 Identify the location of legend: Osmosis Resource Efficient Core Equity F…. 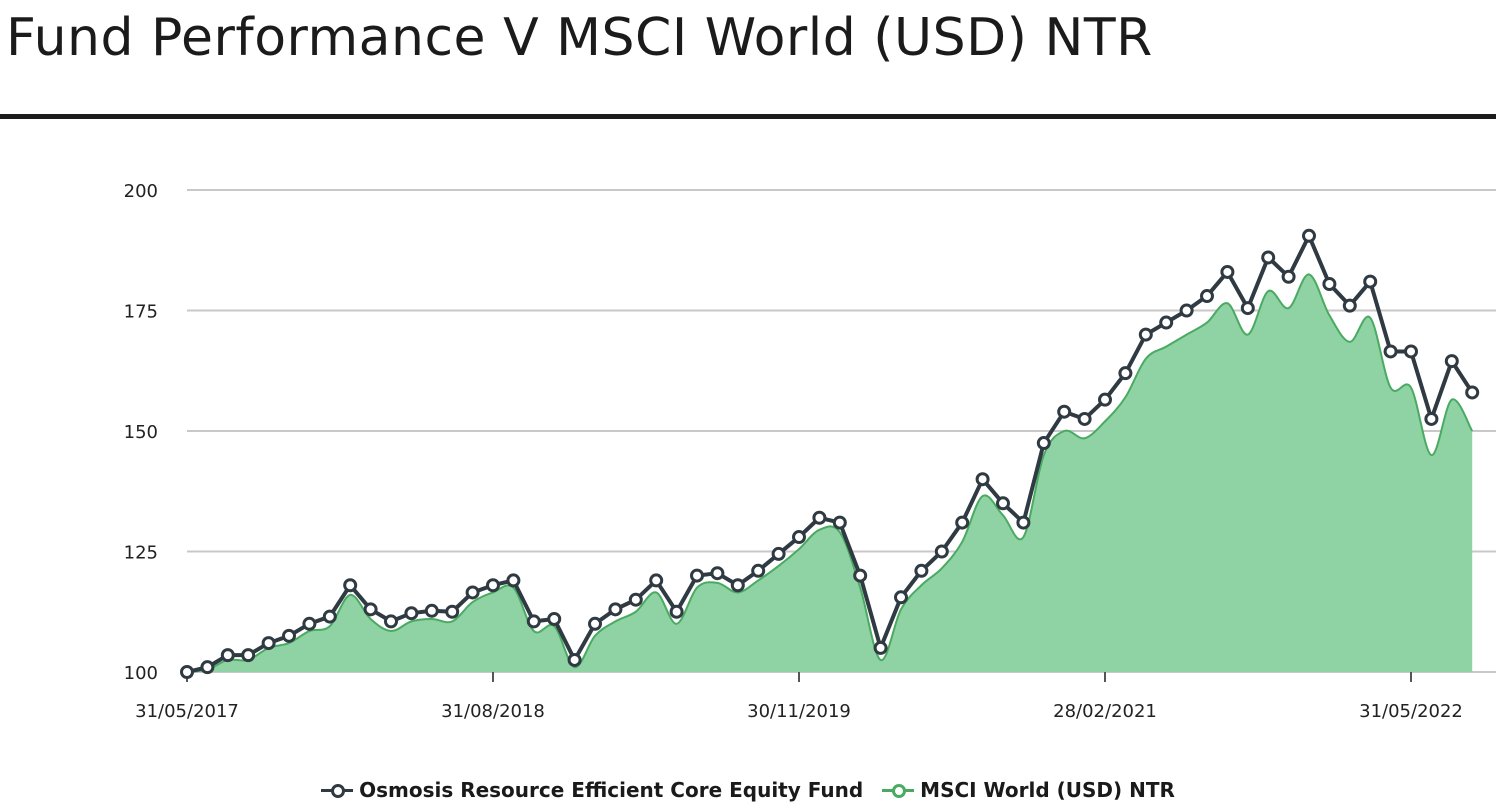
(748, 790).